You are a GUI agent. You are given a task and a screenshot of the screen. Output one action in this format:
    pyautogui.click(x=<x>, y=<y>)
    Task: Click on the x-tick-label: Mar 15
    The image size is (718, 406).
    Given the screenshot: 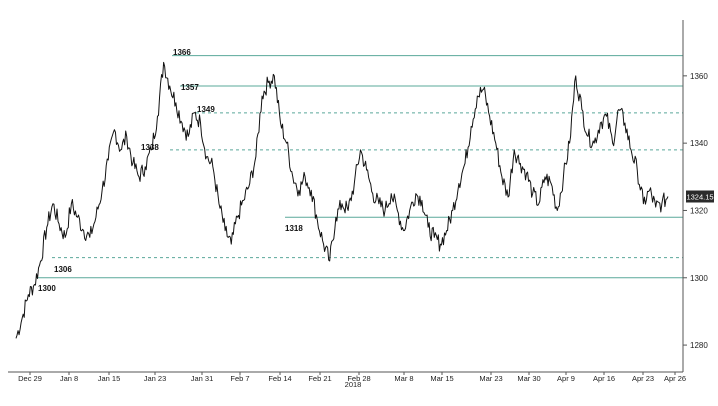 What is the action you would take?
    pyautogui.click(x=441, y=378)
    